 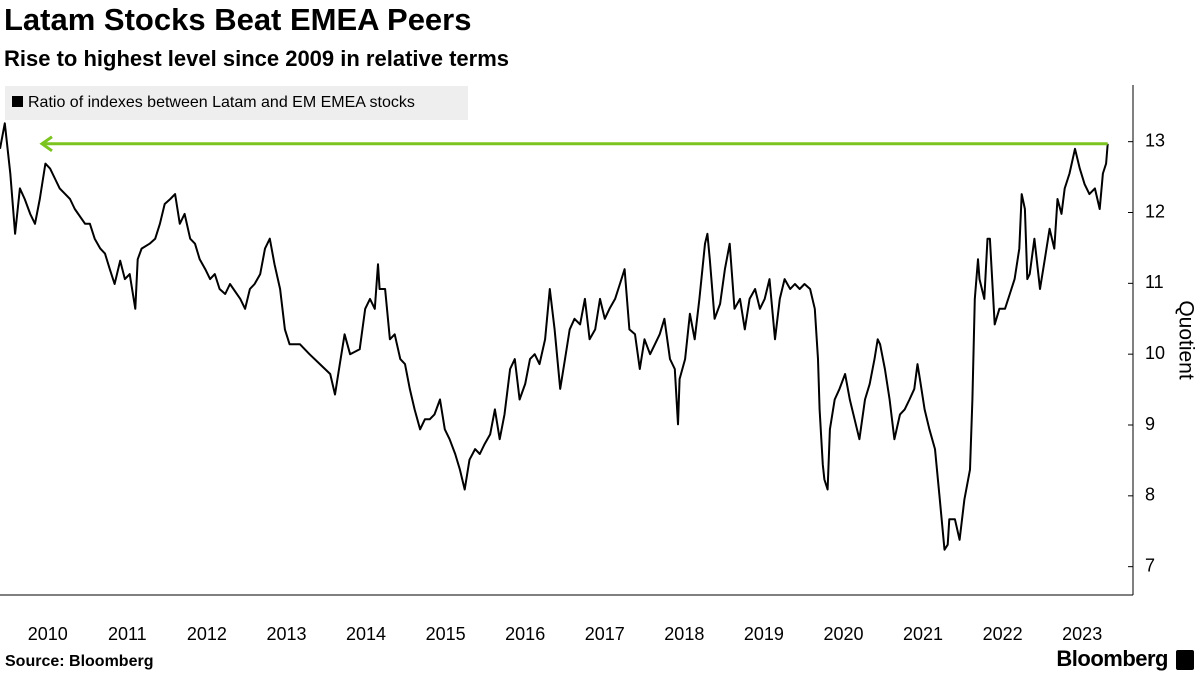 I want to click on chart-title: Latam Stocks Beat EMEA Peers, so click(x=237, y=19).